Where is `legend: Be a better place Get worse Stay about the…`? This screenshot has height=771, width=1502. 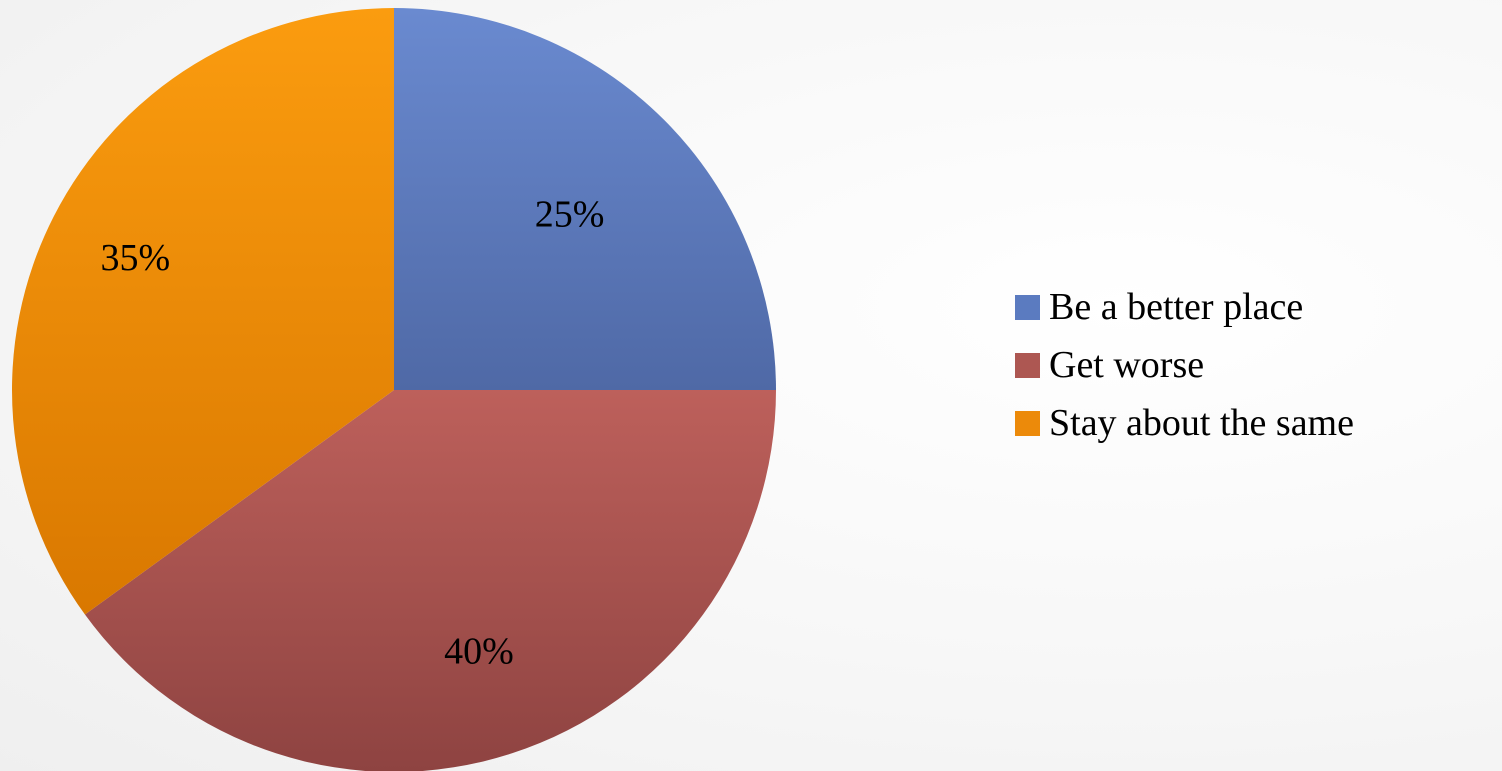 legend: Be a better place Get worse Stay about the… is located at coordinates (1184, 365).